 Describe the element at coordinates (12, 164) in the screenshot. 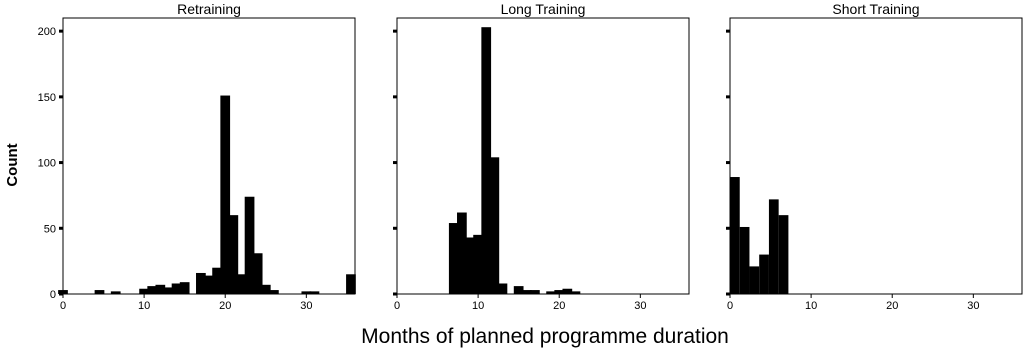

I see `y-axis-label: Count` at that location.